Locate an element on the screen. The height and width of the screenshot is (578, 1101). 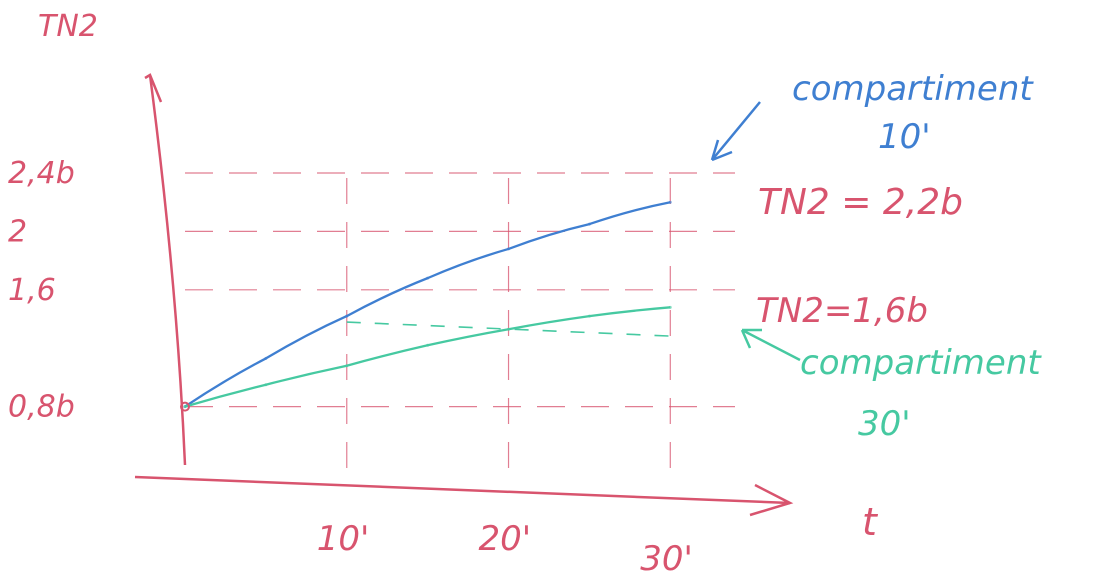
x-axis-label: t is located at coordinates (870, 522).